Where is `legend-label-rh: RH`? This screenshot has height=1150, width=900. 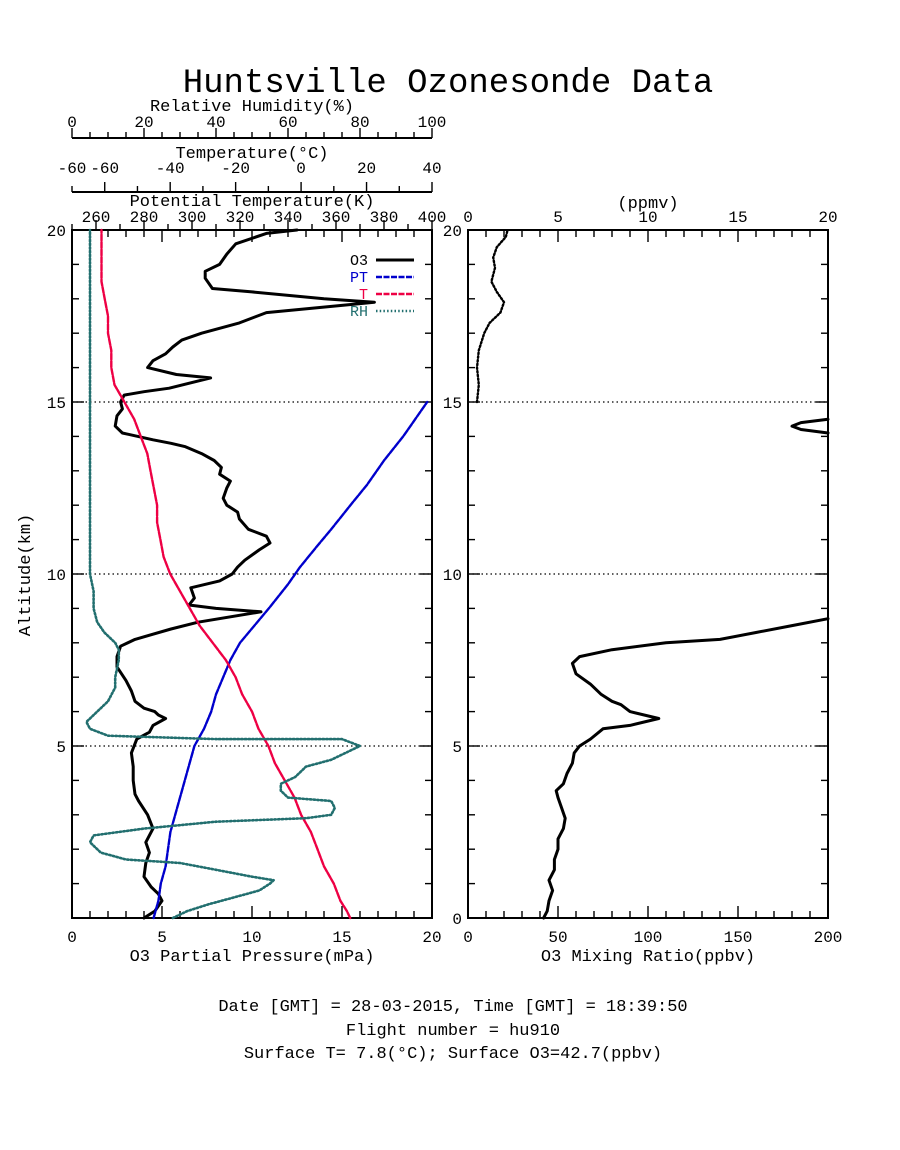 legend-label-rh: RH is located at coordinates (359, 312).